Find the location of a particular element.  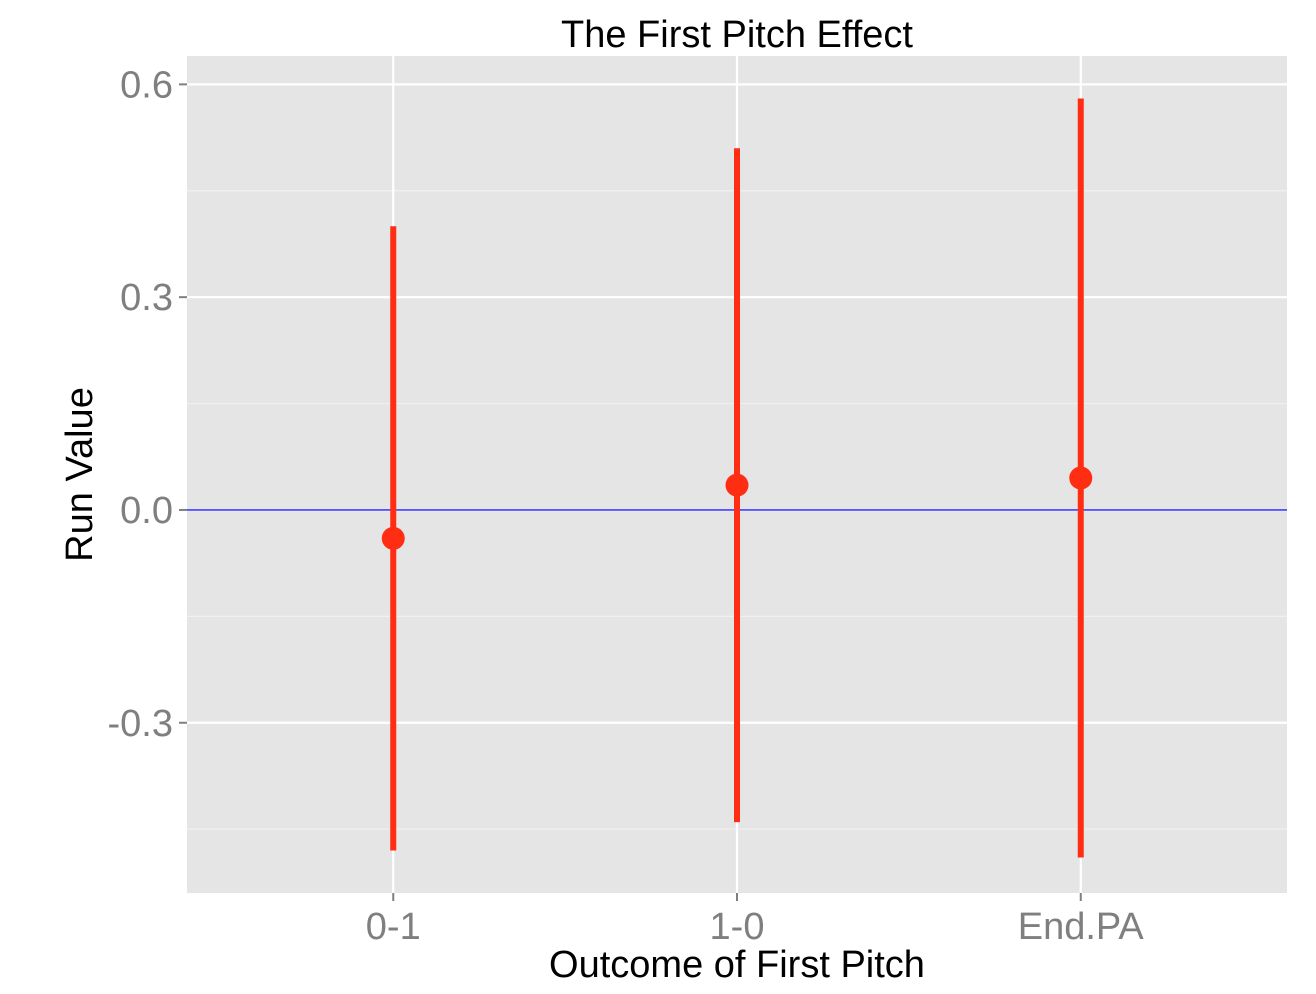

y-tick-label: 0.6 is located at coordinates (146, 85).